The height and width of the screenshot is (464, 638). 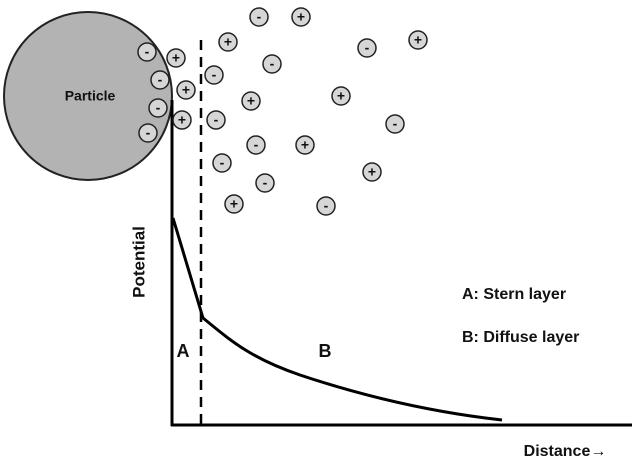 What do you see at coordinates (183, 351) in the screenshot?
I see `region-label: A` at bounding box center [183, 351].